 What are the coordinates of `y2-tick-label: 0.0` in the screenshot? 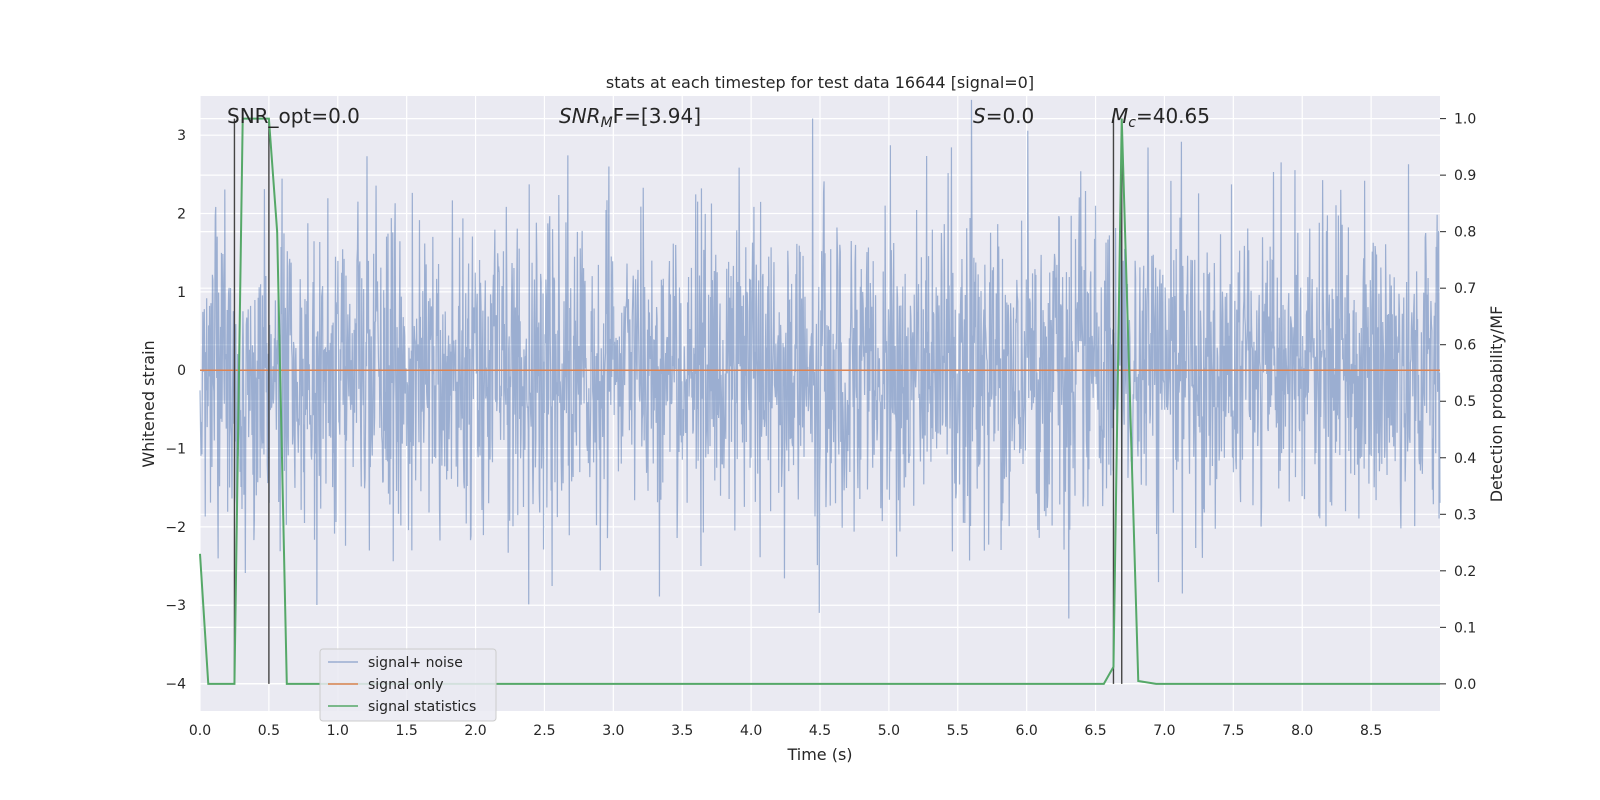 It's located at (1465, 685).